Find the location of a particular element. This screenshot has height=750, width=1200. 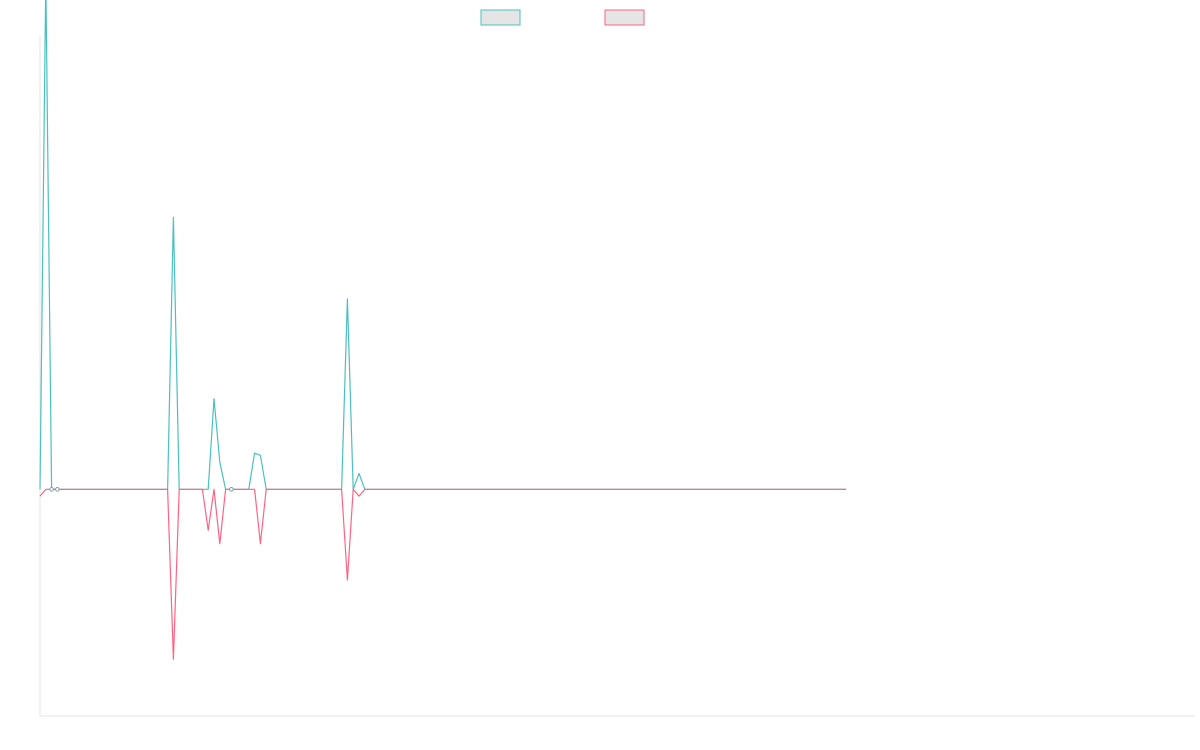

legend is located at coordinates (562, 17).